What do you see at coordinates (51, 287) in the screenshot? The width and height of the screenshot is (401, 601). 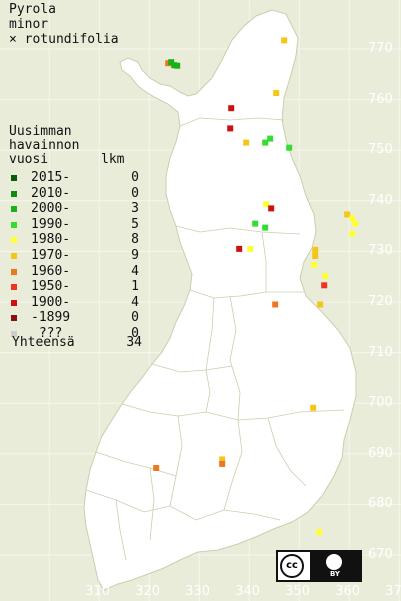 I see `legend-label: 1950-` at bounding box center [51, 287].